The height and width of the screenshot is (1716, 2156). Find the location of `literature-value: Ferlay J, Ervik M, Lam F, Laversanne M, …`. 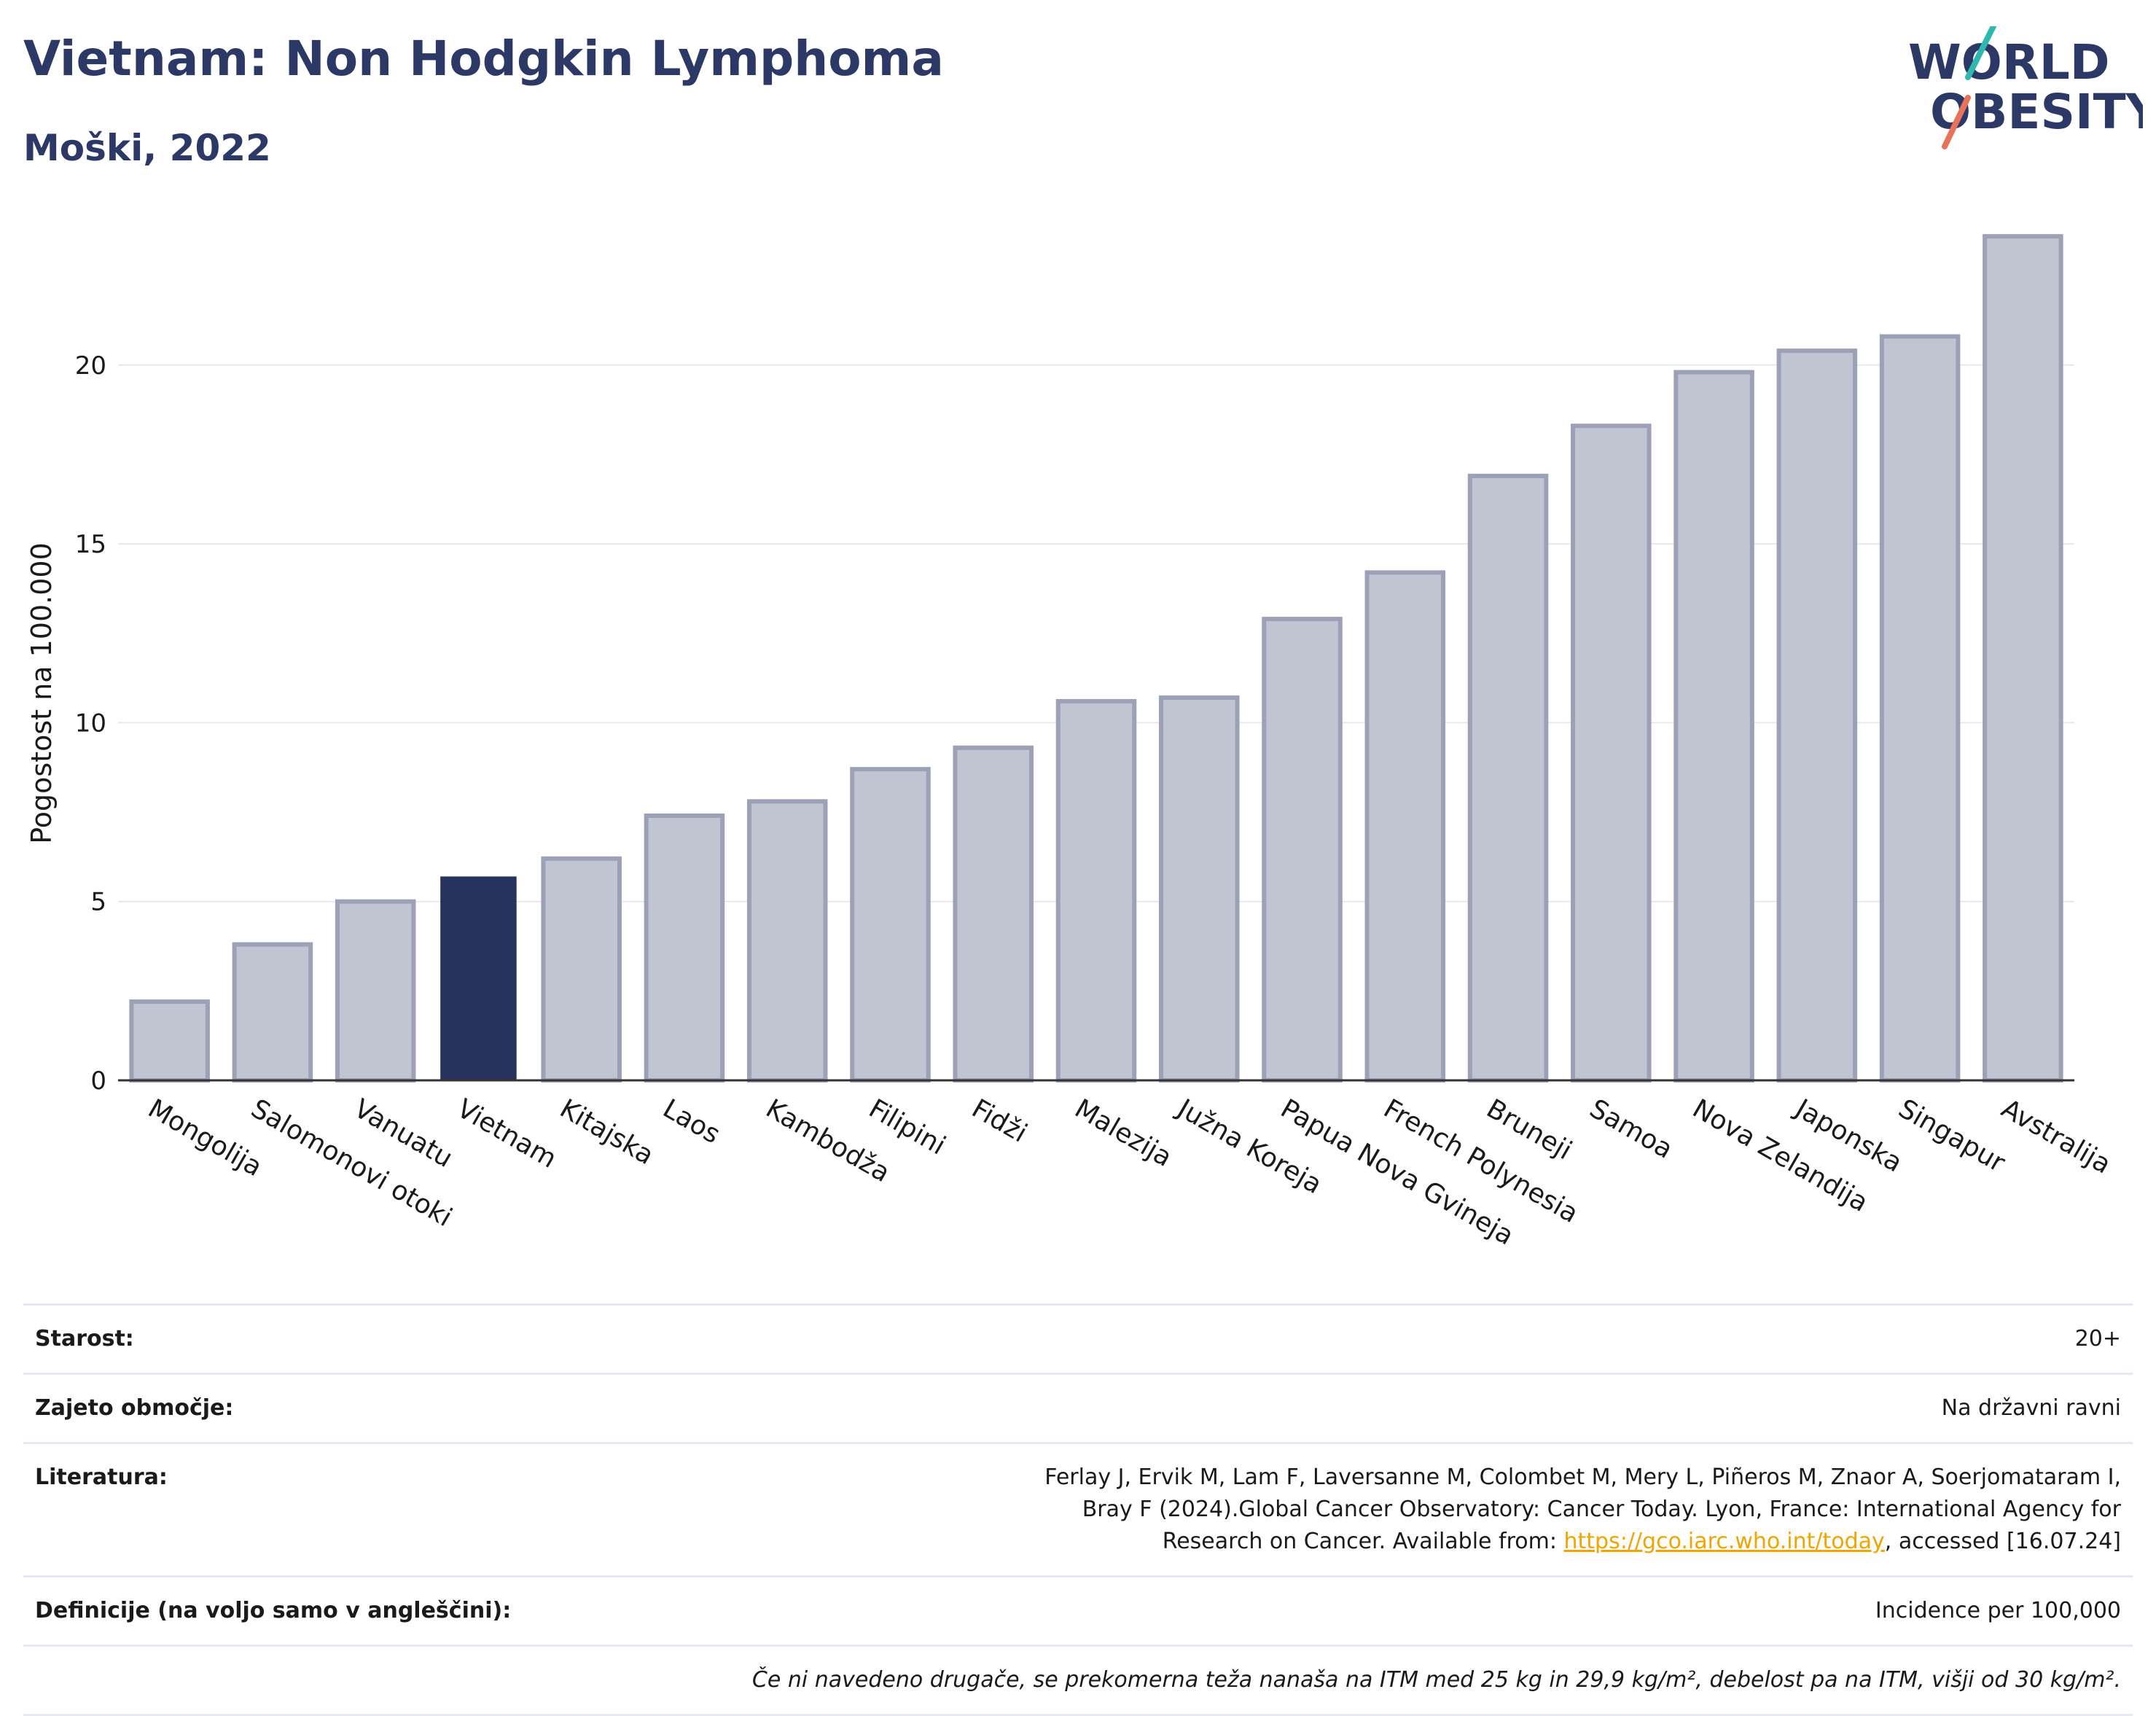

literature-value: Ferlay J, Ervik M, Lam F, Laversanne M, … is located at coordinates (1328, 1509).